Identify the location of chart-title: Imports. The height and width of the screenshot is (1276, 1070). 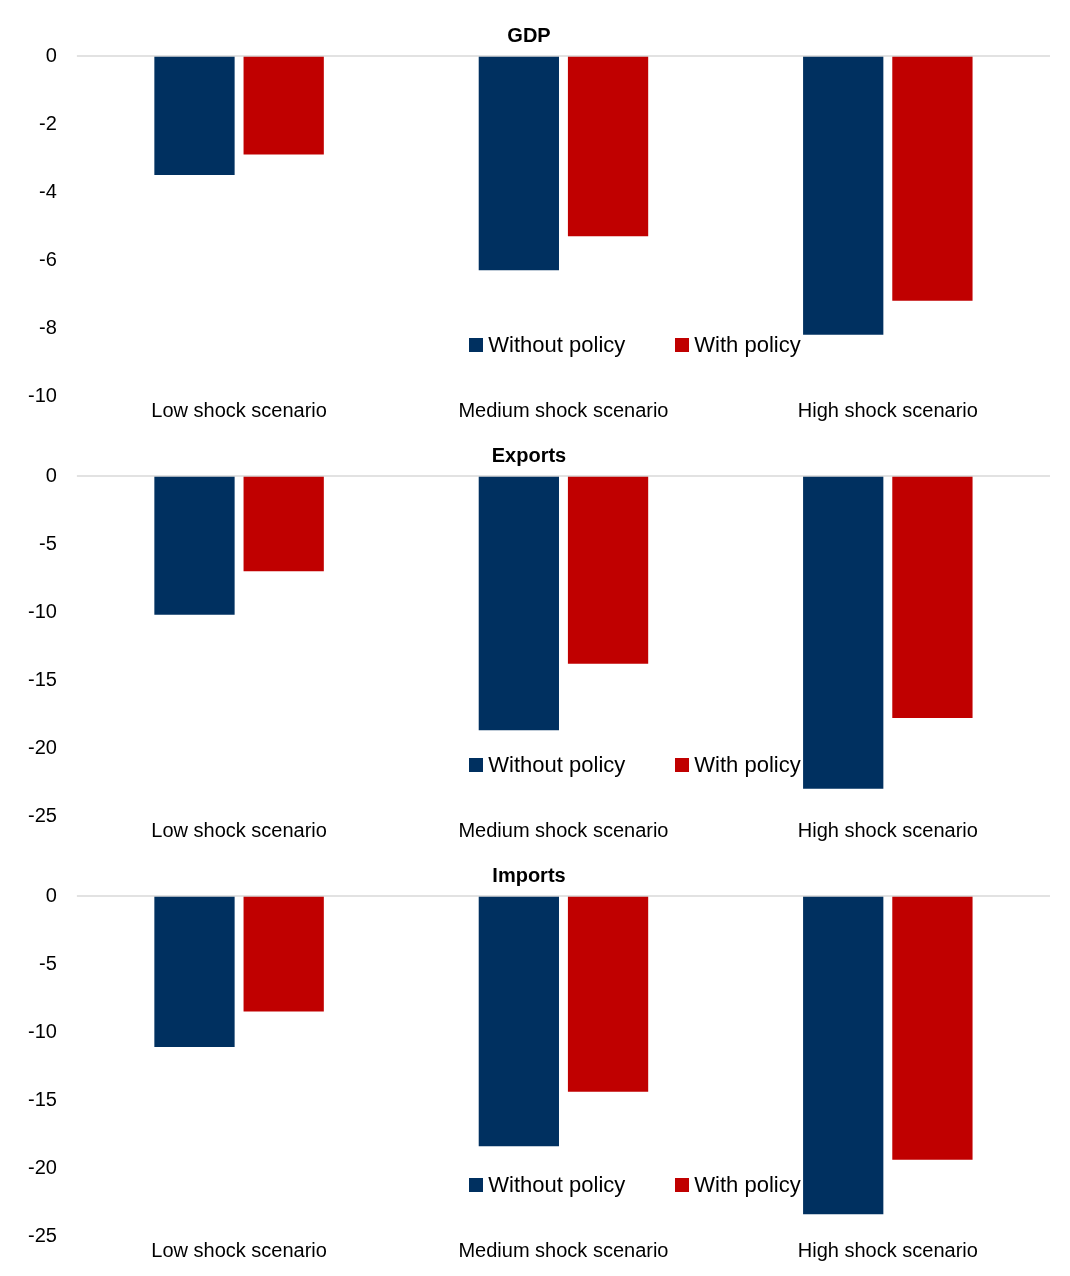
(529, 874).